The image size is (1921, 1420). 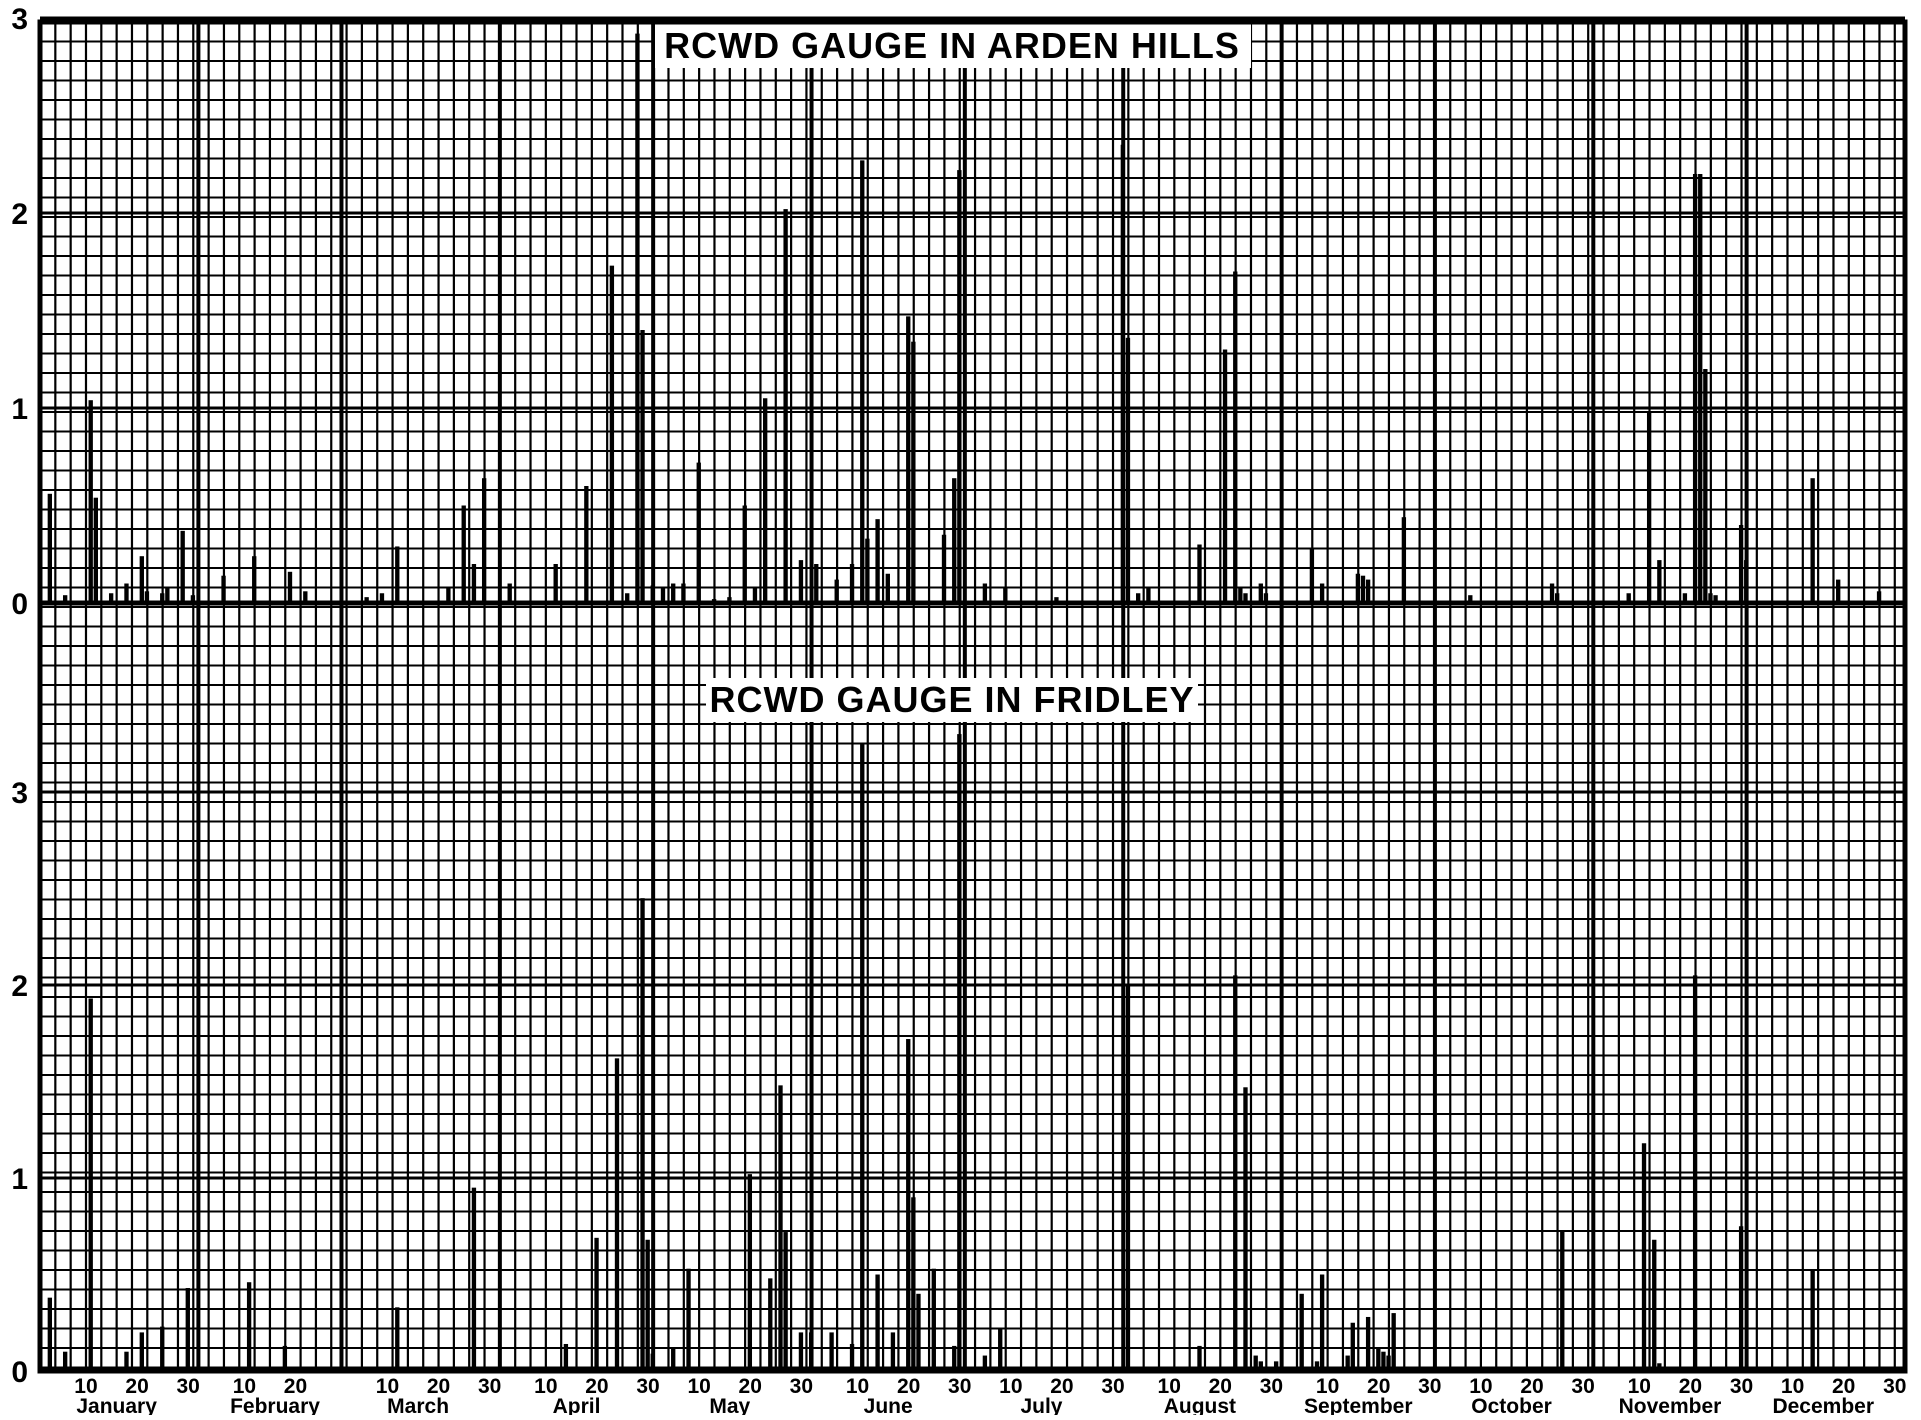 What do you see at coordinates (19, 793) in the screenshot?
I see `y-tick-label-fridley: 3` at bounding box center [19, 793].